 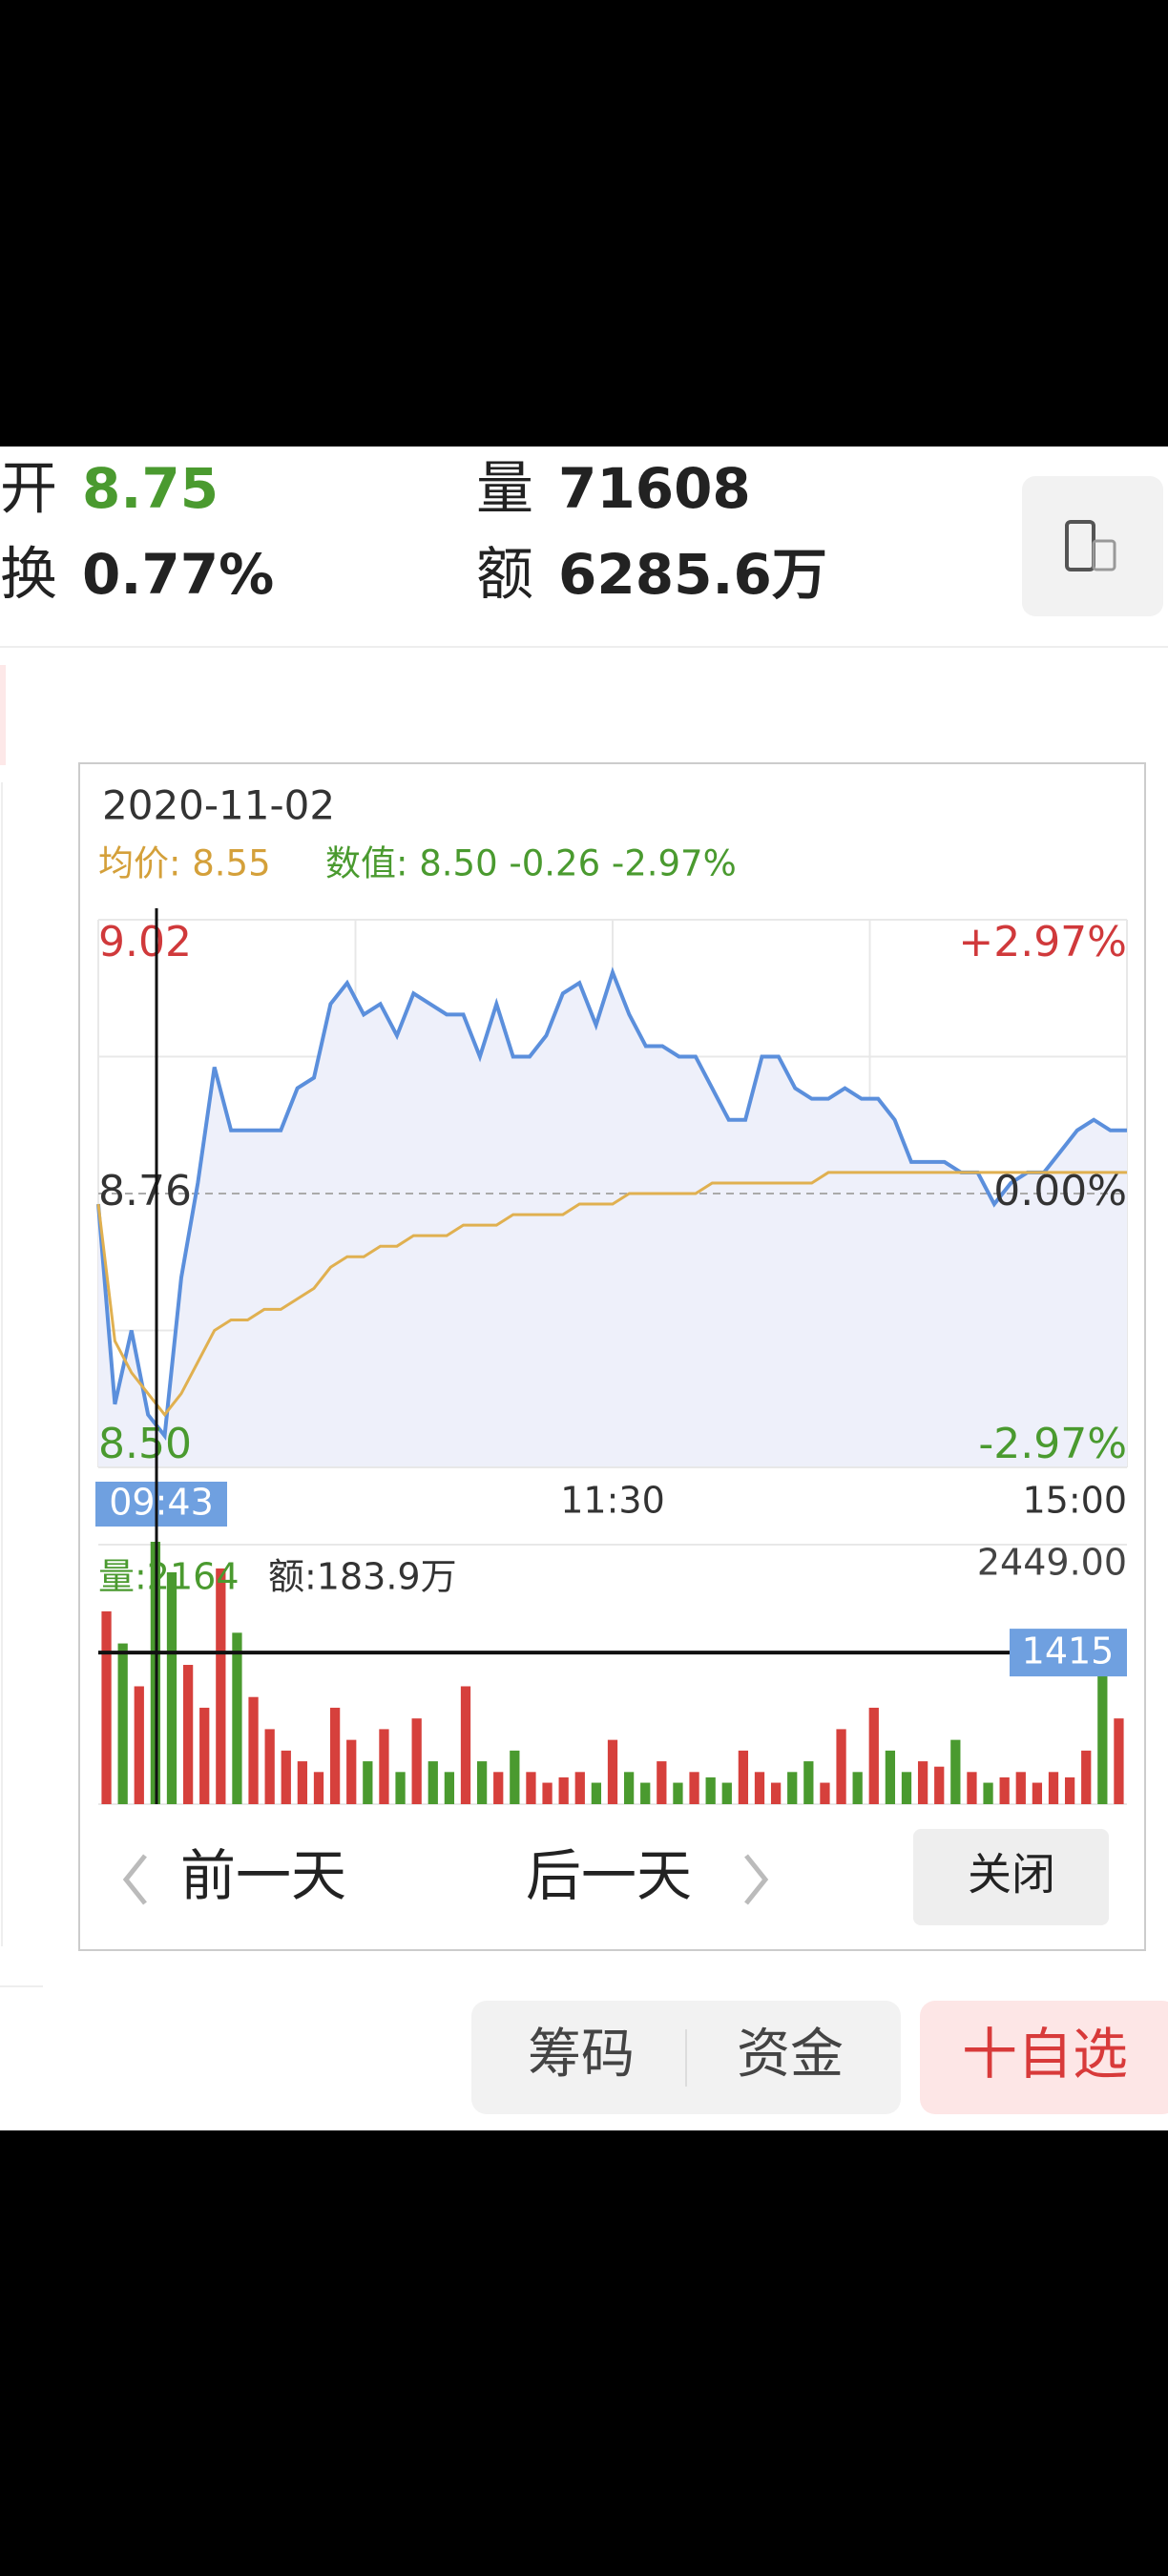 I want to click on next-day-button: 后一天, so click(x=648, y=1875).